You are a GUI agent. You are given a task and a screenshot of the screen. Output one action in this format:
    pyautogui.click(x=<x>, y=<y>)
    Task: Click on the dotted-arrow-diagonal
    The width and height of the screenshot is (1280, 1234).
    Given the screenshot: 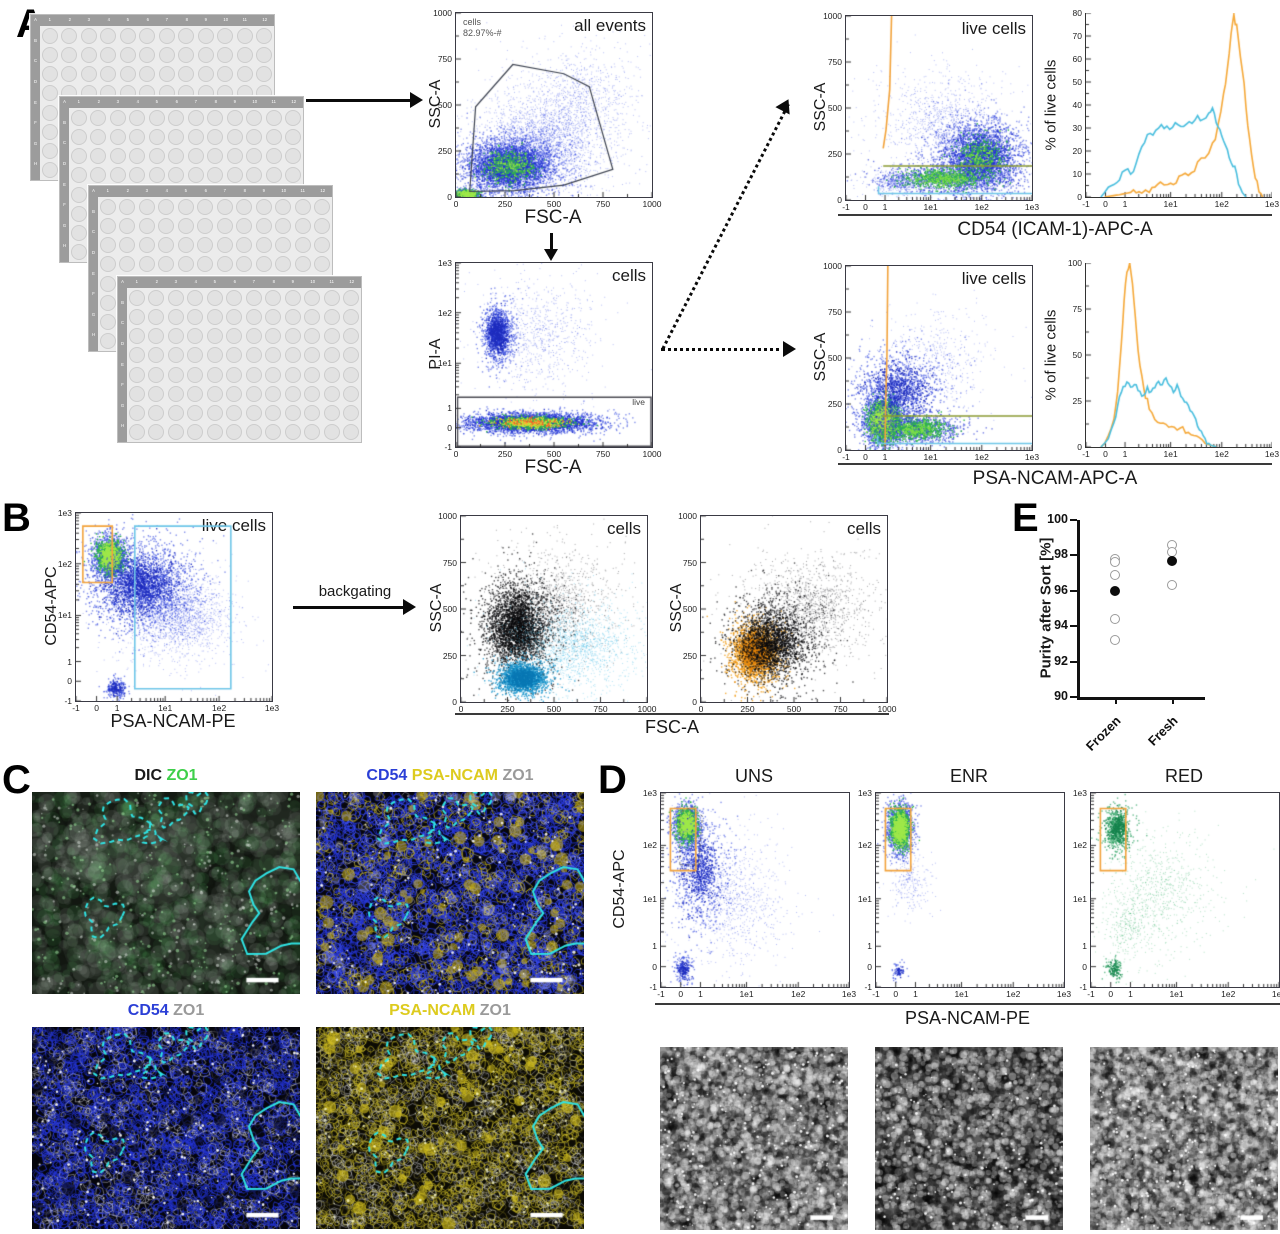 What is the action you would take?
    pyautogui.click(x=725, y=227)
    